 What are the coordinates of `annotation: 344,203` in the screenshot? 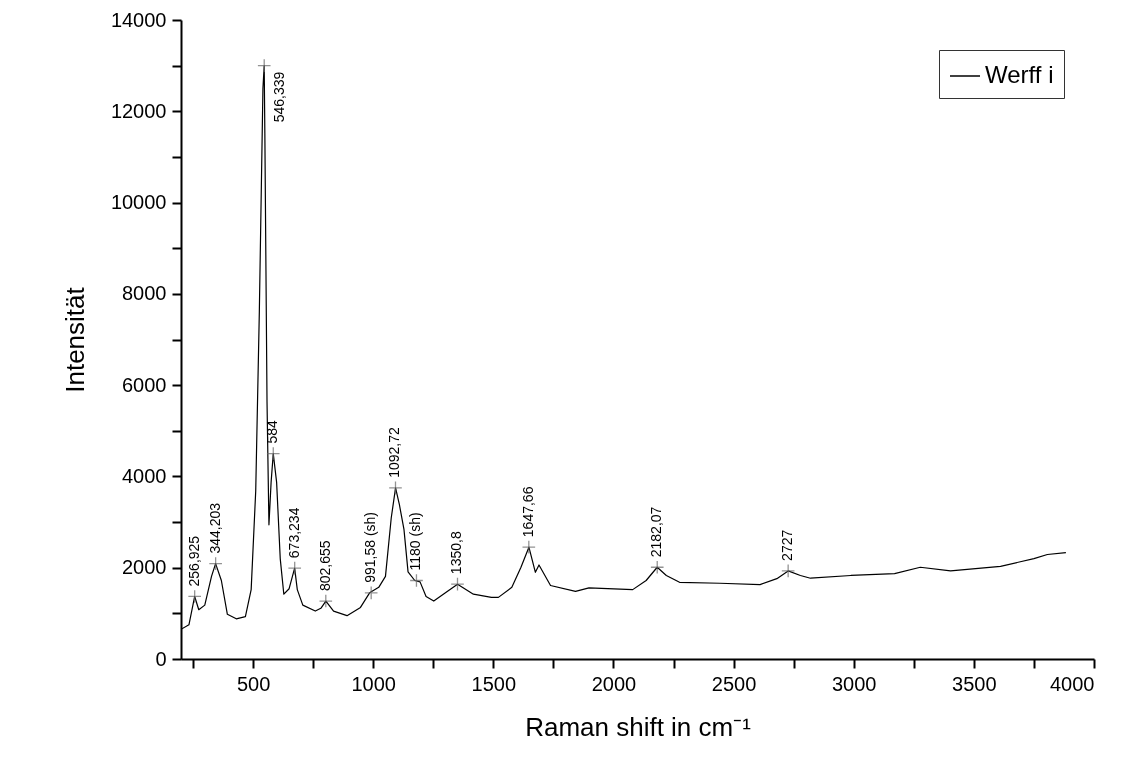 It's located at (214, 528).